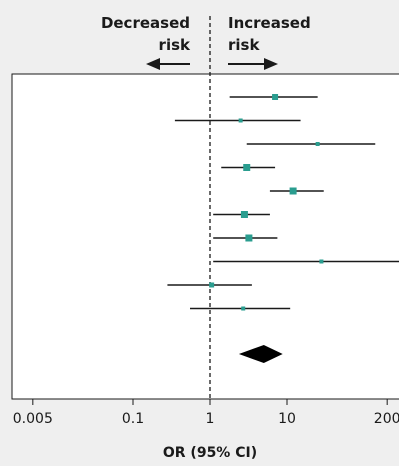 This screenshot has height=466, width=399. What do you see at coordinates (210, 419) in the screenshot?
I see `x-tick-label: 1` at bounding box center [210, 419].